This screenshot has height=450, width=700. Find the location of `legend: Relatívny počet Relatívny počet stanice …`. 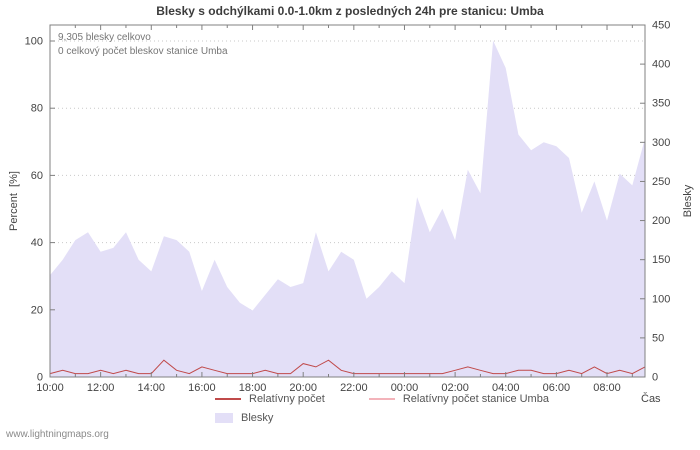

legend: Relatívny počet Relatívny počet stanice … is located at coordinates (382, 408).